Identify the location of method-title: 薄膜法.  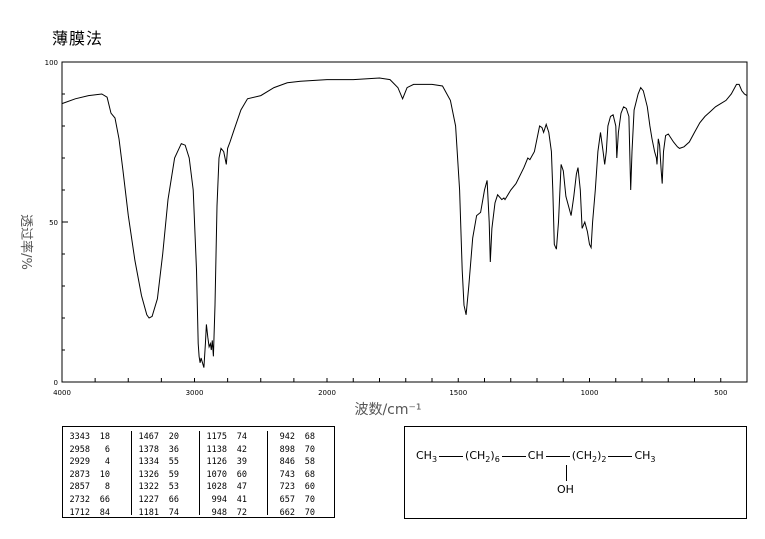
(78, 38).